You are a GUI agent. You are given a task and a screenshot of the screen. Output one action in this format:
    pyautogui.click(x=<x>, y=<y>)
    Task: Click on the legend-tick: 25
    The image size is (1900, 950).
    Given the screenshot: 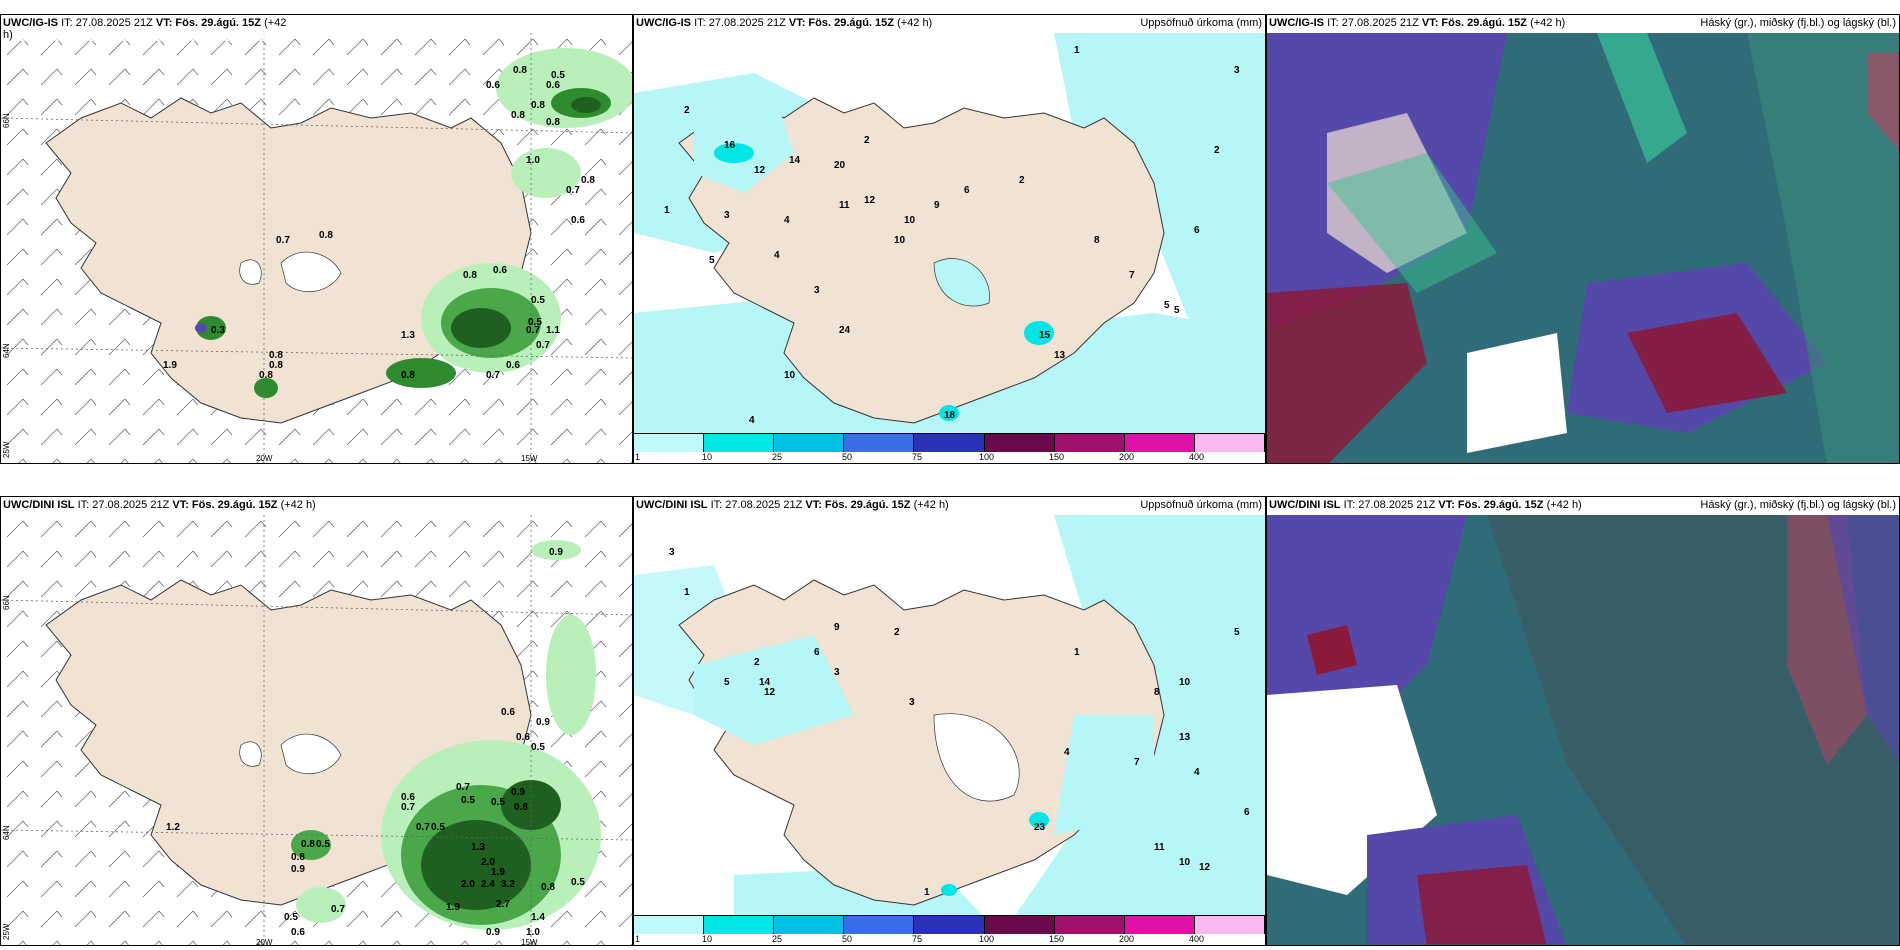 What is the action you would take?
    pyautogui.click(x=777, y=457)
    